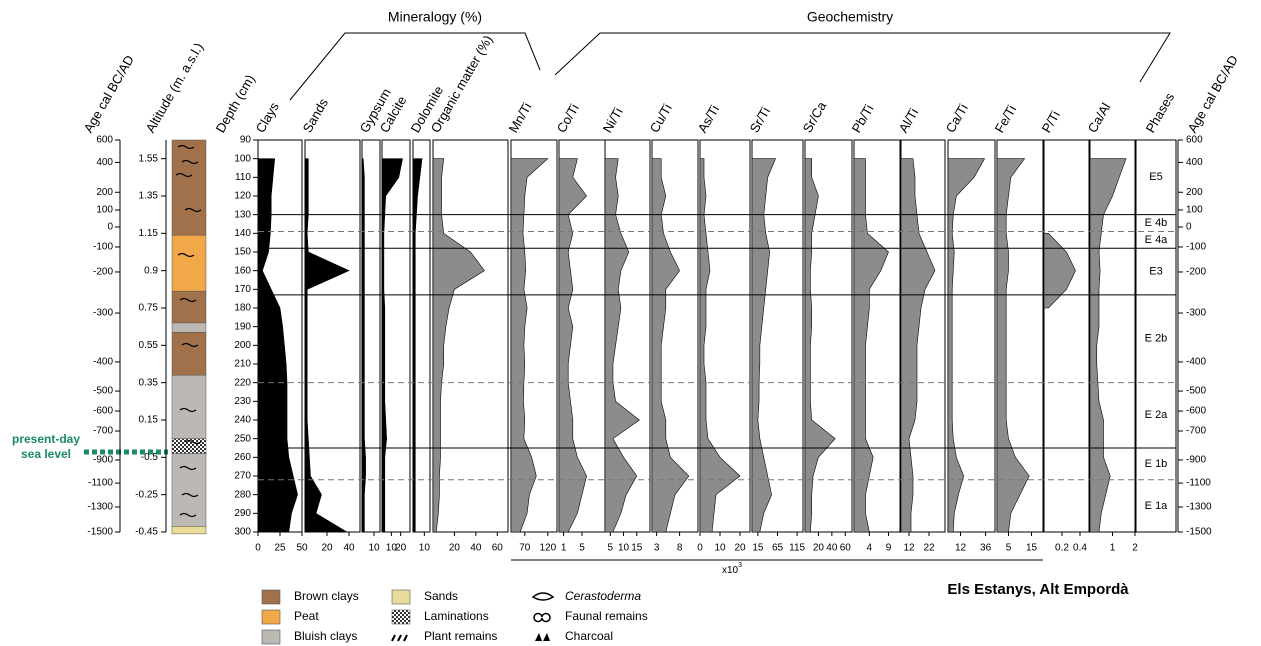  What do you see at coordinates (1080, 548) in the screenshot?
I see `x-tick-label: 0.4` at bounding box center [1080, 548].